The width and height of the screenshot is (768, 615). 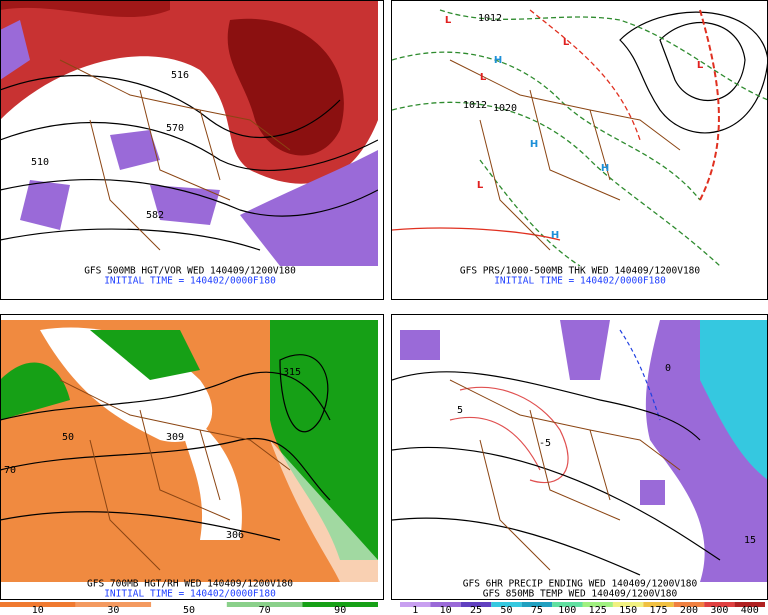 What do you see at coordinates (545, 443) in the screenshot?
I see `map-label: -5` at bounding box center [545, 443].